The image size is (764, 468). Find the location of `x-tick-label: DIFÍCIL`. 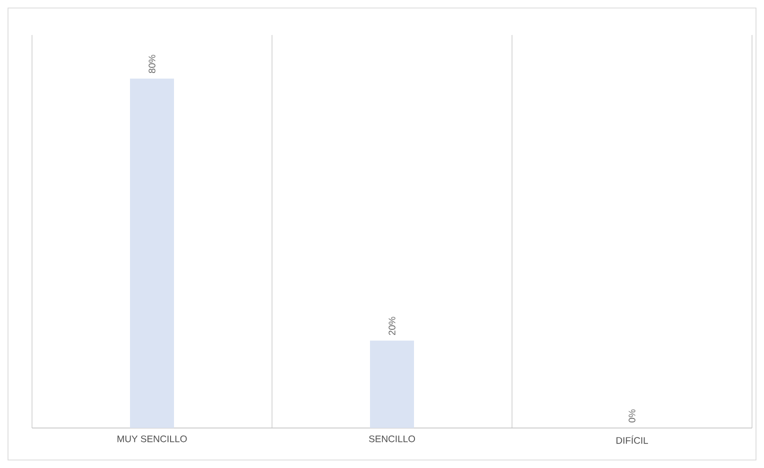

x-tick-label: DIFÍCIL is located at coordinates (632, 439).